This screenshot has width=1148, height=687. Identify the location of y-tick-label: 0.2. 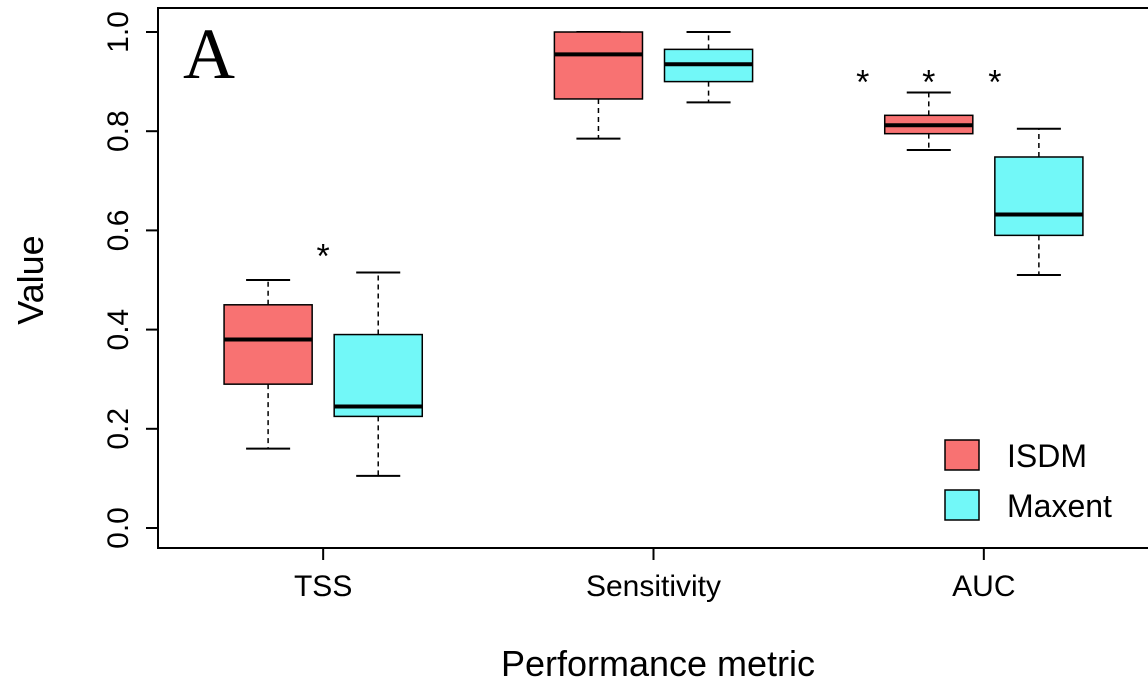
(118, 429).